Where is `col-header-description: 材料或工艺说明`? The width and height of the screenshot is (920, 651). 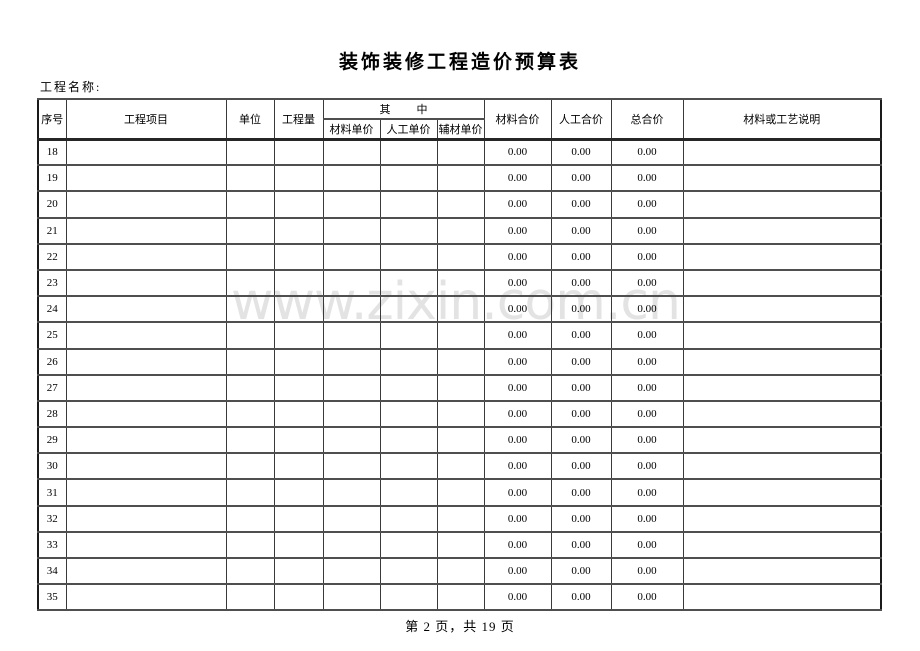 col-header-description: 材料或工艺说明 is located at coordinates (782, 119).